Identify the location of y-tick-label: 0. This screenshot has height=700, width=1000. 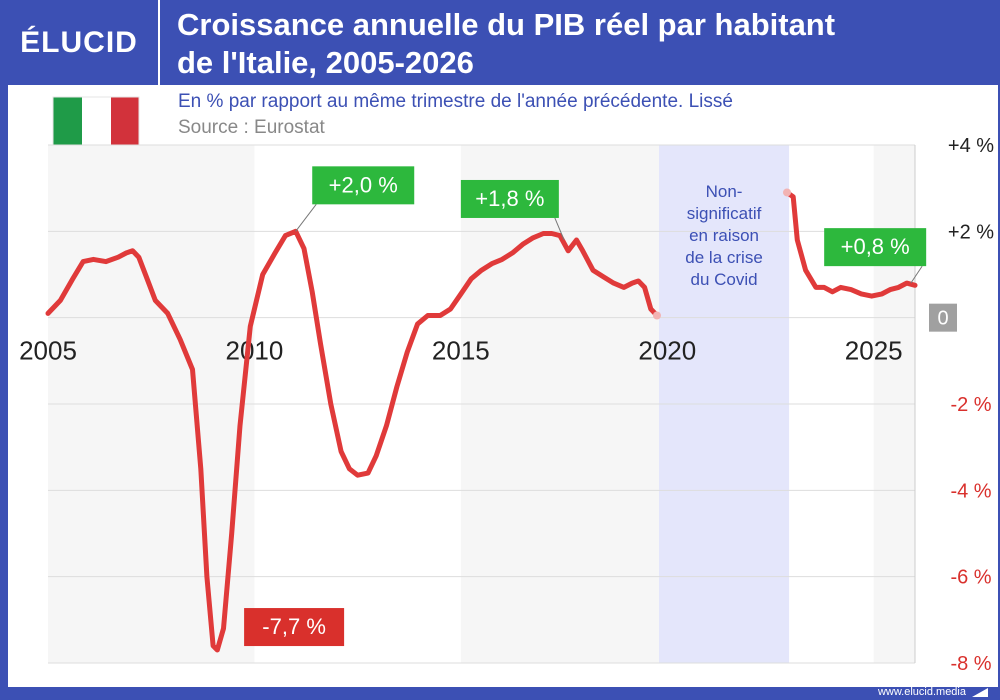
(942, 319).